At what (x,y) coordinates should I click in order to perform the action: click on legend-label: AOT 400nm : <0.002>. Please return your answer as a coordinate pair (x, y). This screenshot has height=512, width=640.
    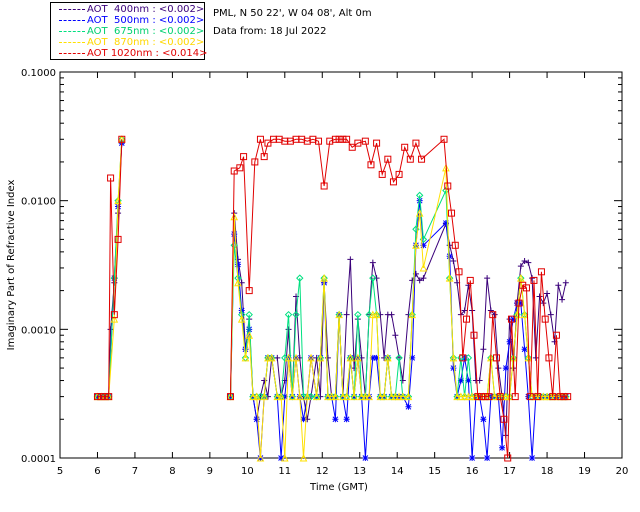
    Looking at the image, I should click on (146, 9).